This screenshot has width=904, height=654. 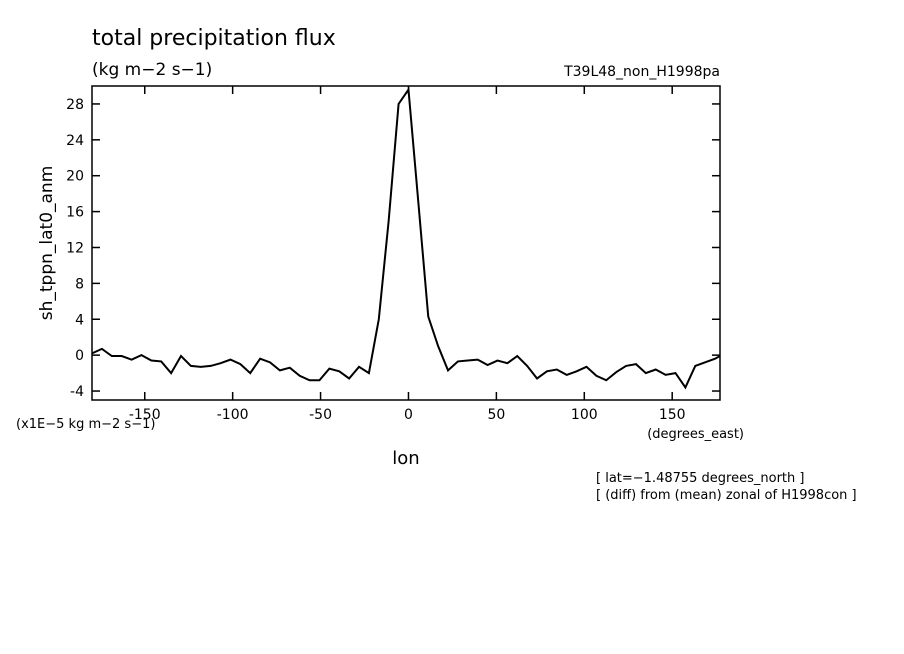 I want to click on y-tick-label: 0, so click(x=79, y=356).